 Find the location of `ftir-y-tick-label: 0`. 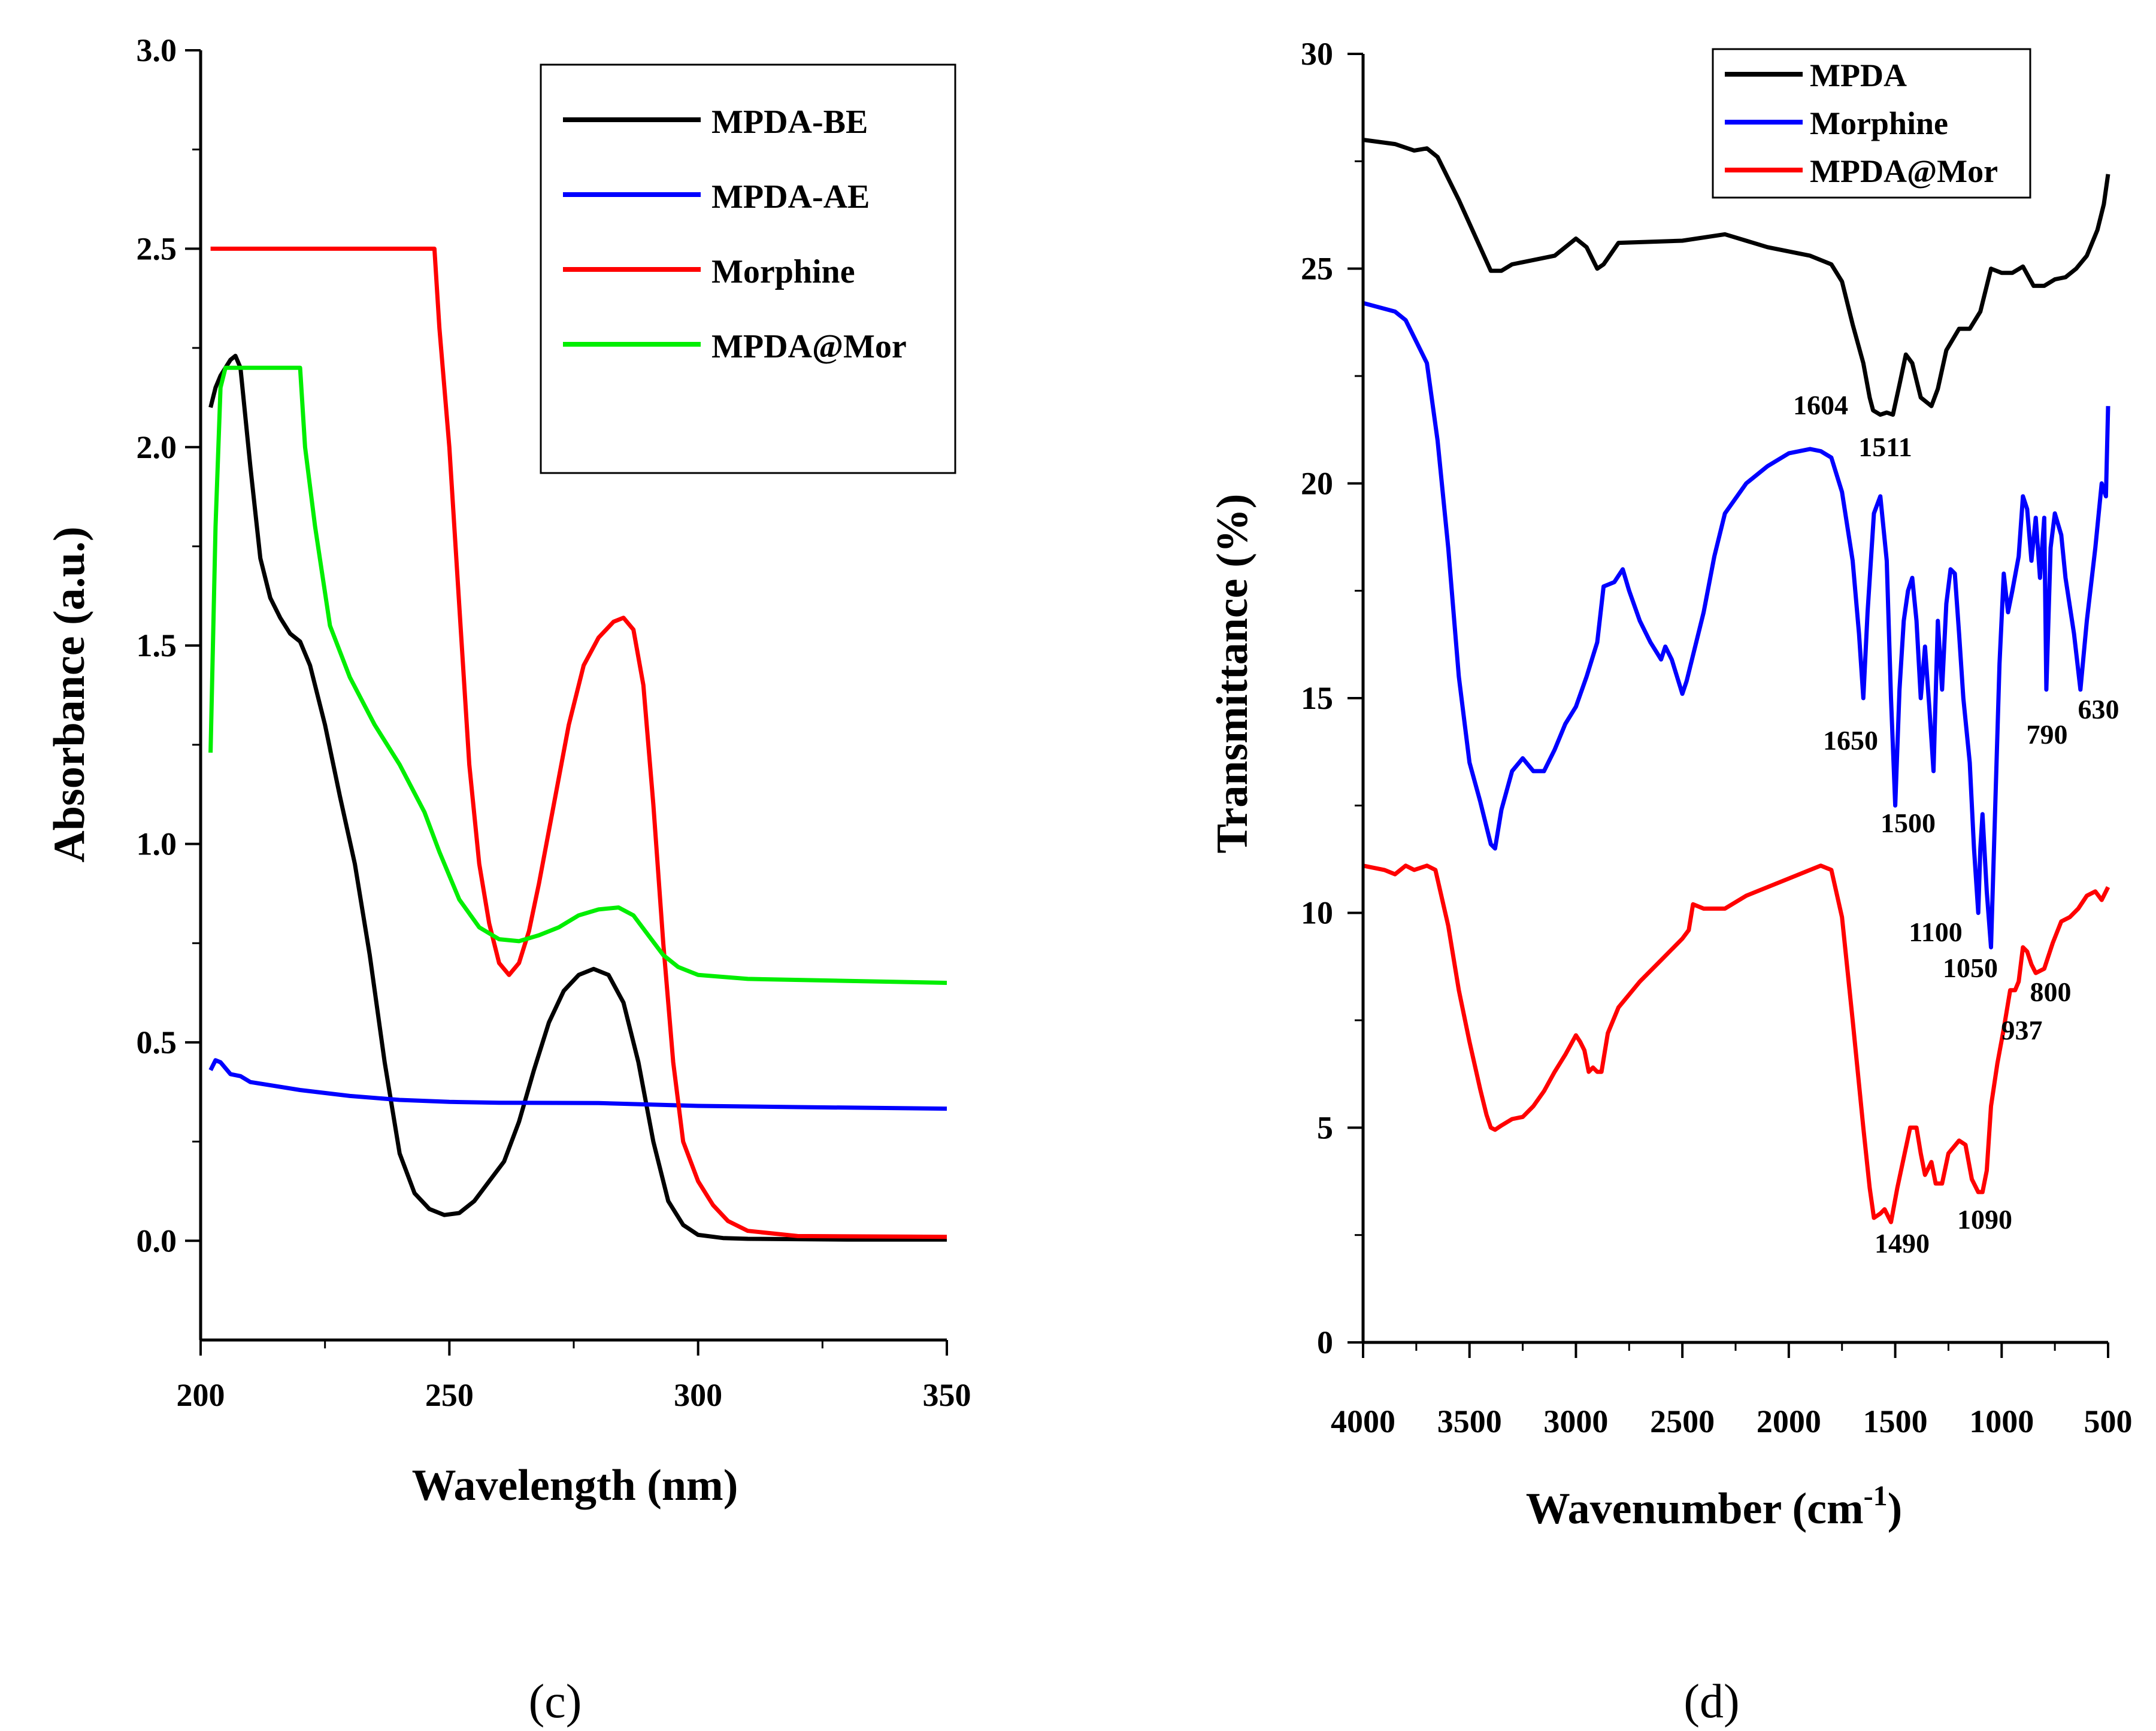

ftir-y-tick-label: 0 is located at coordinates (1325, 1342).